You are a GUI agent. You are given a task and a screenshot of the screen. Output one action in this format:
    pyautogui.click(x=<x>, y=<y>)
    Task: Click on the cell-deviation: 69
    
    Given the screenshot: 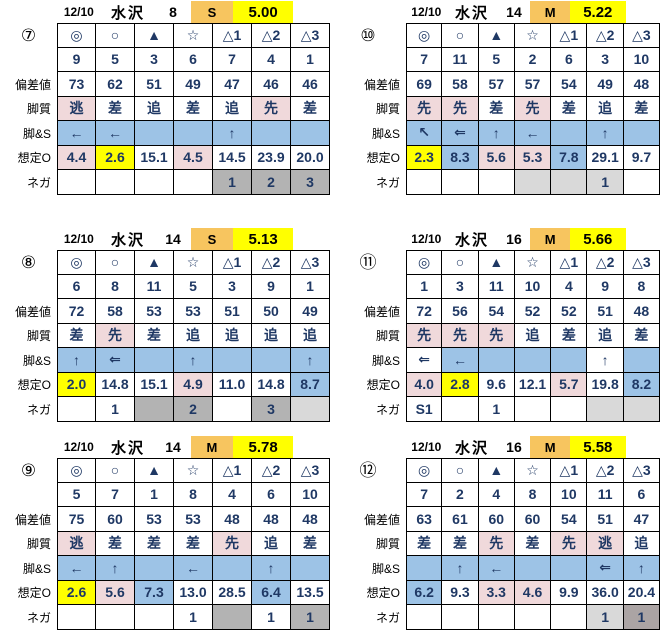 What is the action you would take?
    pyautogui.click(x=424, y=84)
    